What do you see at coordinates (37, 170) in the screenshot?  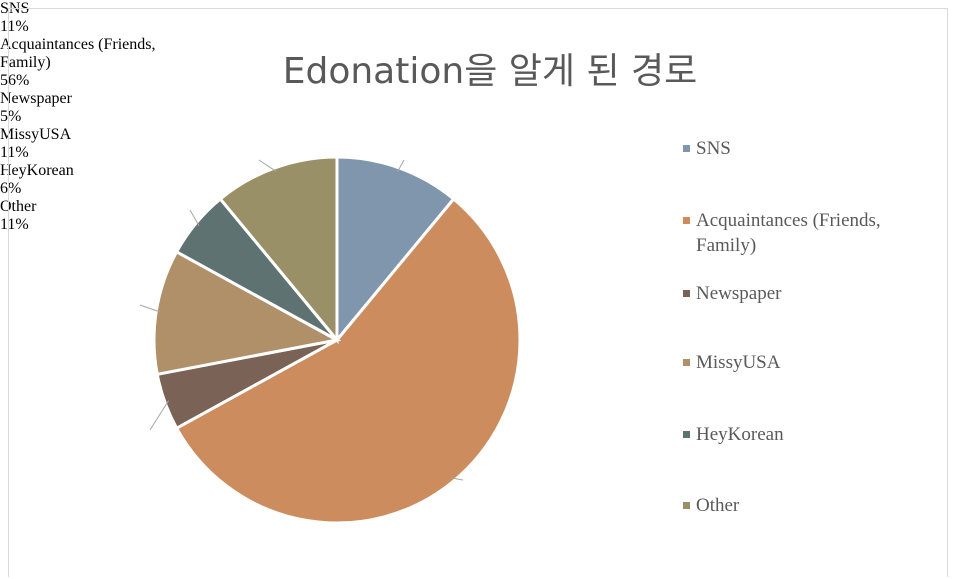 I see `label-category: HeyKorean` at bounding box center [37, 170].